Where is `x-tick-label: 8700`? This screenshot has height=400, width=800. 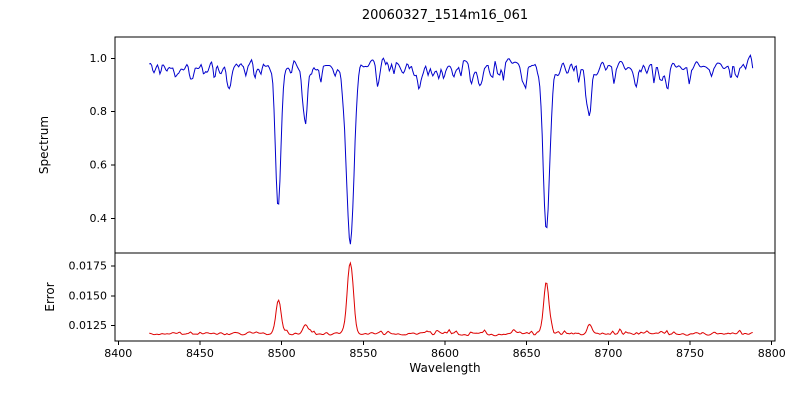
x-tick-label: 8700 is located at coordinates (608, 353).